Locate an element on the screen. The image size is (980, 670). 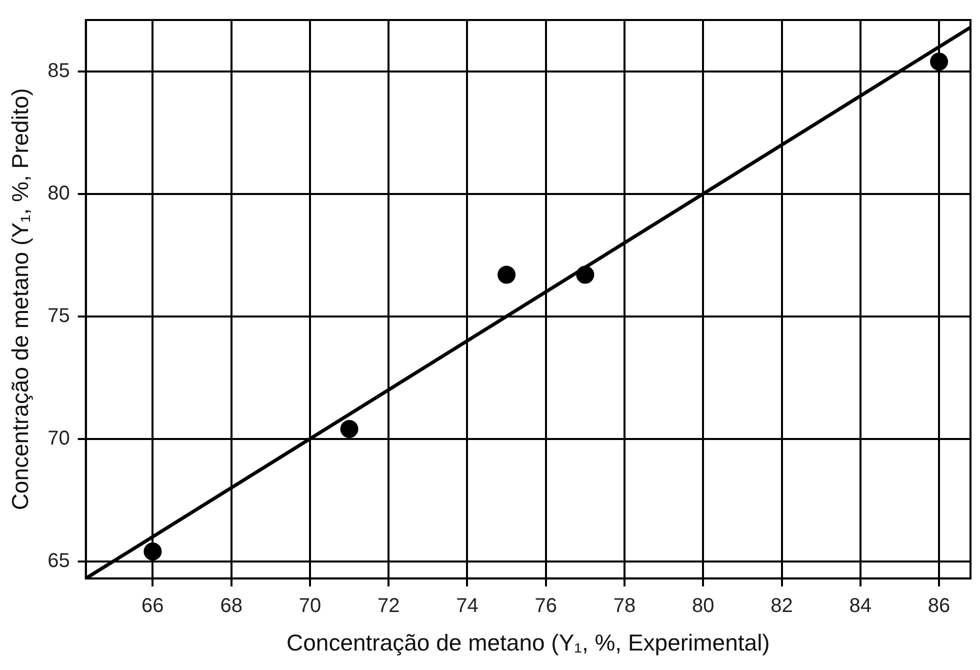
x-tick-label: 80 is located at coordinates (703, 605).